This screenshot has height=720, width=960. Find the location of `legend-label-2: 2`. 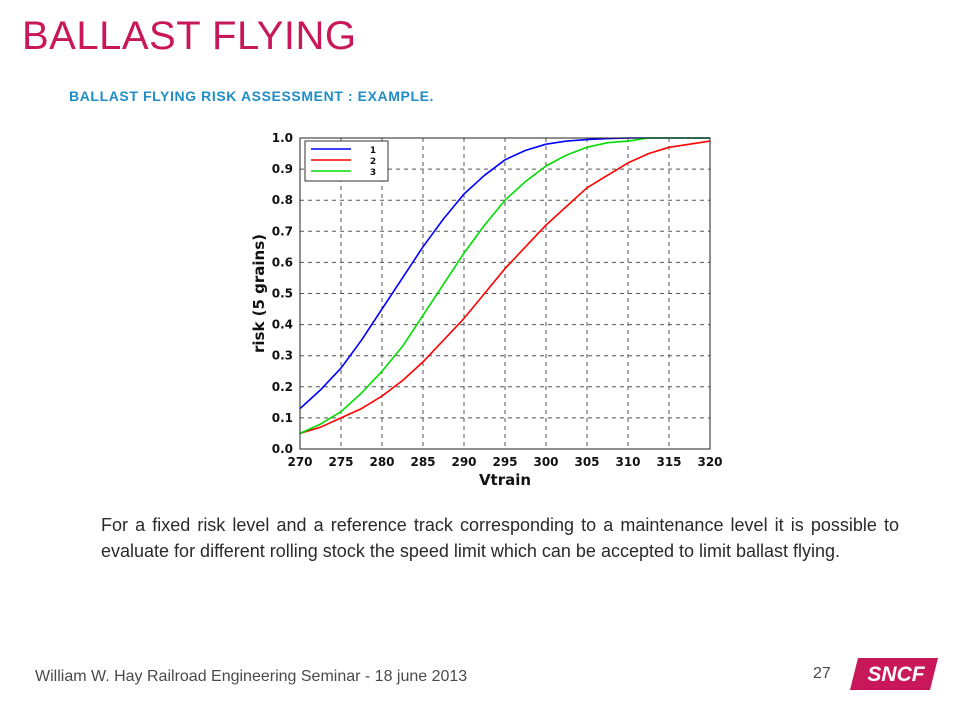

legend-label-2: 2 is located at coordinates (373, 162).